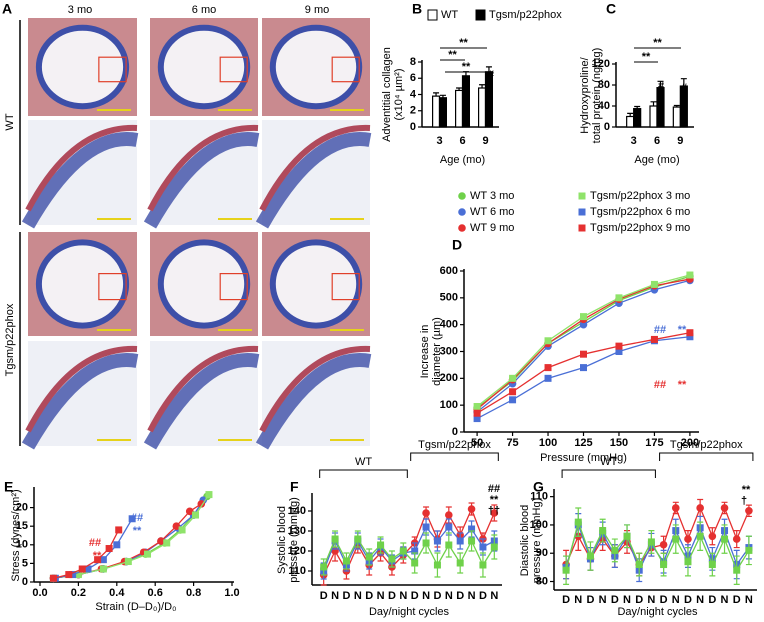  I want to click on x-tick-label: 1.0, so click(231, 593).